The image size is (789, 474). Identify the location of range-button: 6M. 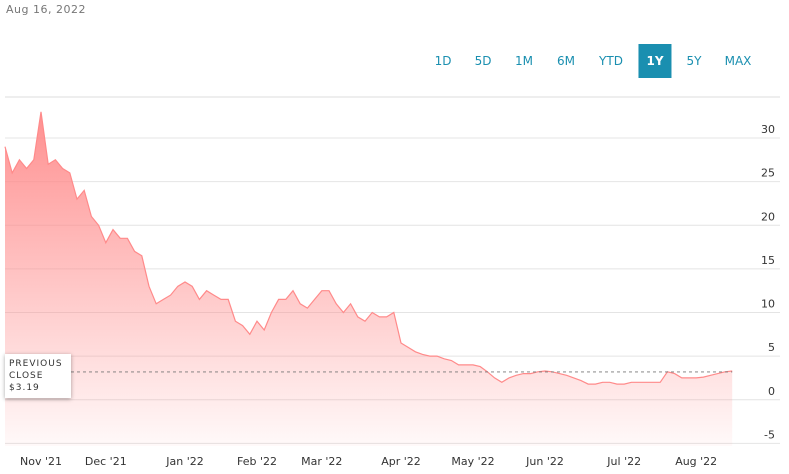
(566, 61).